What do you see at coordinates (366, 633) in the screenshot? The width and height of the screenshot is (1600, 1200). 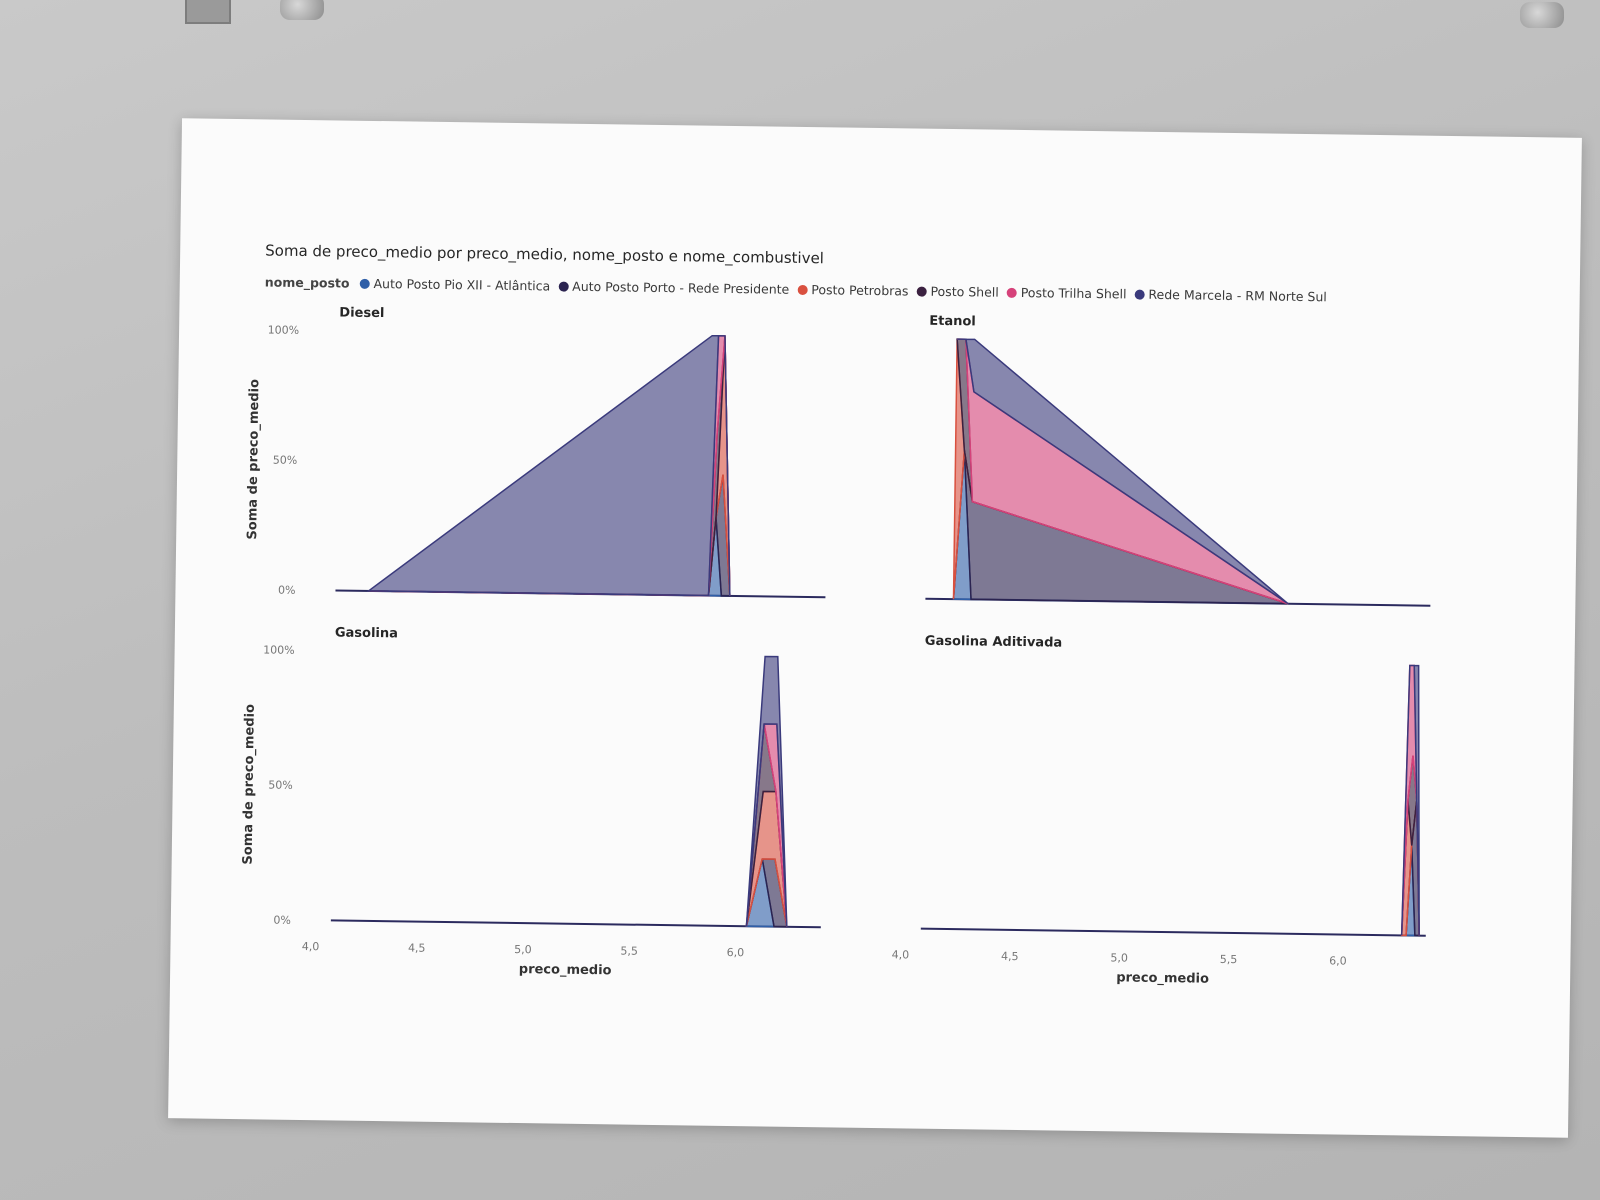 I see `panel-title: Gasolina` at bounding box center [366, 633].